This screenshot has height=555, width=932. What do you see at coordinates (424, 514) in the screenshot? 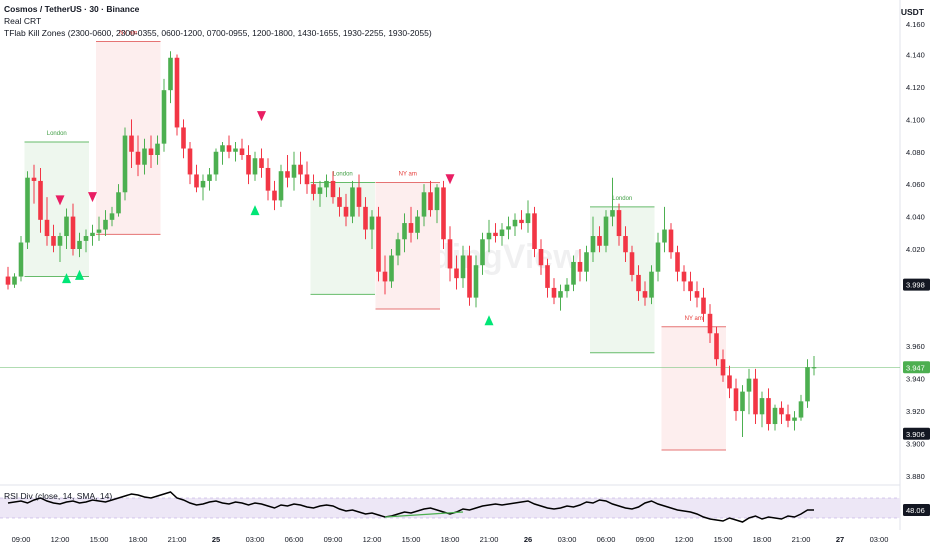
I see `rsi-divergence-line` at bounding box center [424, 514].